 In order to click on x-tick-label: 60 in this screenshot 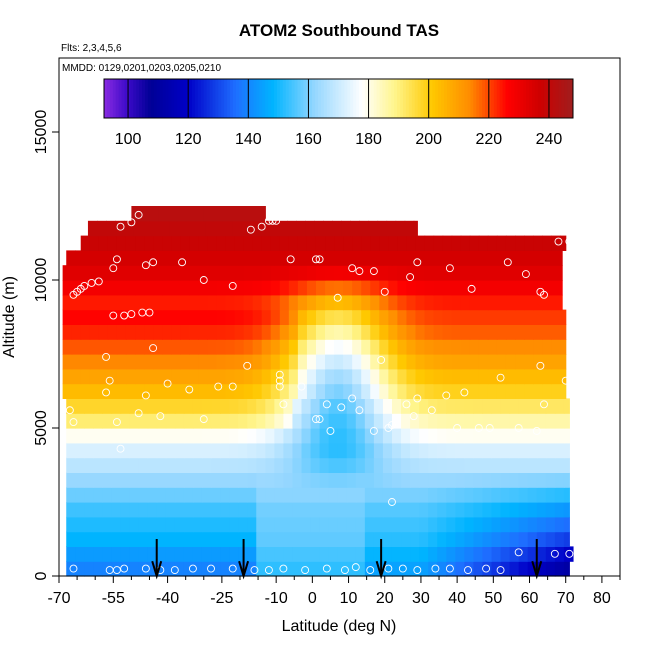, I will do `click(530, 598)`.